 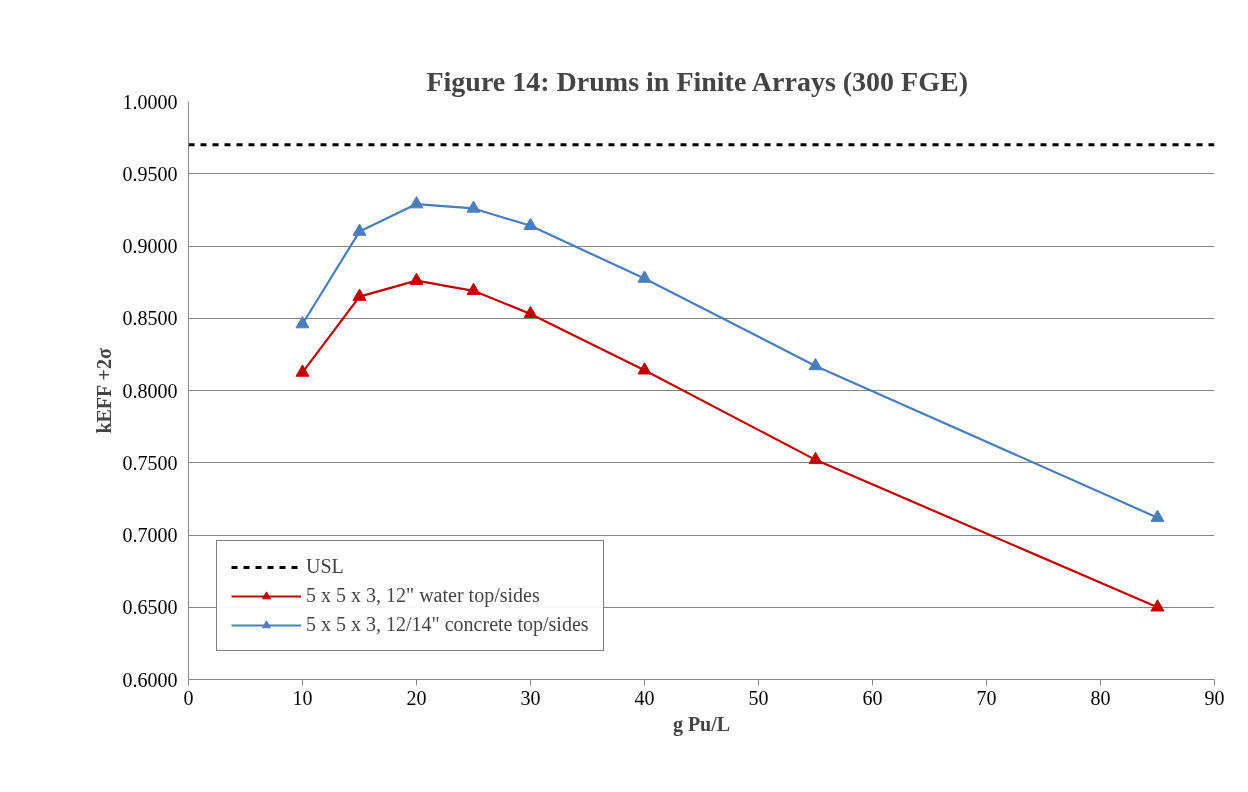 I want to click on x-axis-title: g Pu/L, so click(x=701, y=724).